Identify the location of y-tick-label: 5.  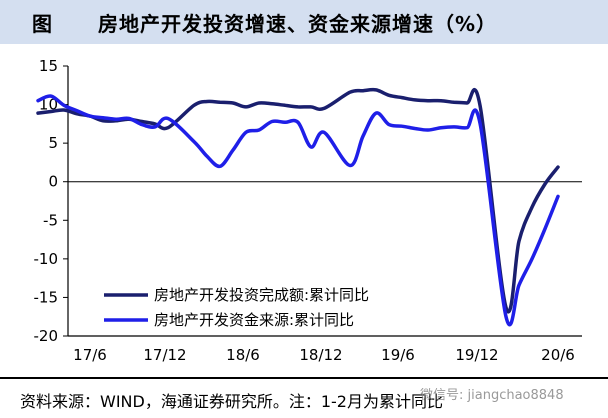
(53, 143).